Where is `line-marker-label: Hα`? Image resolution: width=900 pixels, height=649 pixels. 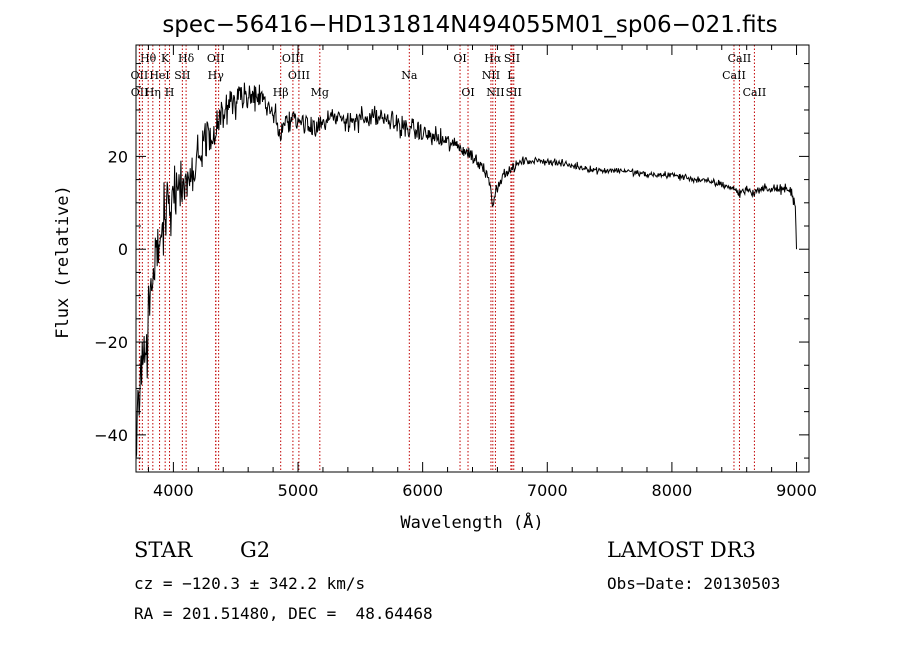 line-marker-label: Hα is located at coordinates (493, 58).